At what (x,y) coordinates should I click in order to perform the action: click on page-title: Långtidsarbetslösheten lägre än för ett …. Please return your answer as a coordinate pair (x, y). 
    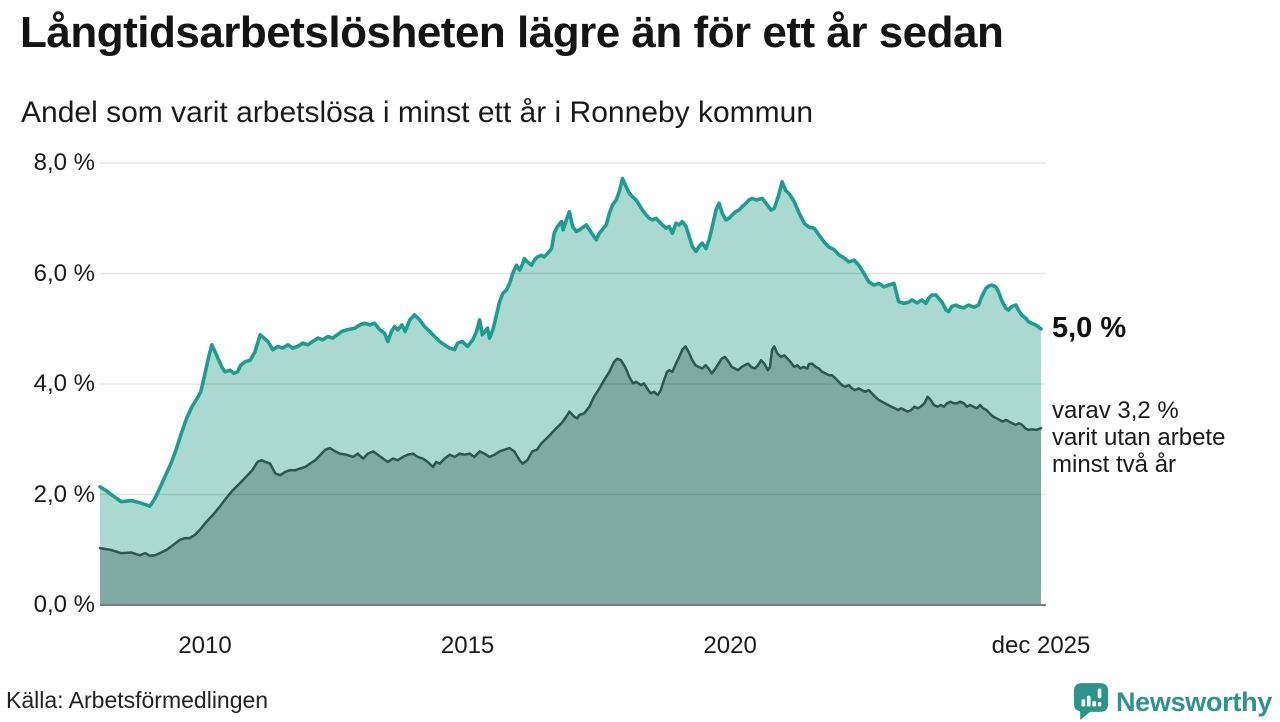
    Looking at the image, I should click on (512, 32).